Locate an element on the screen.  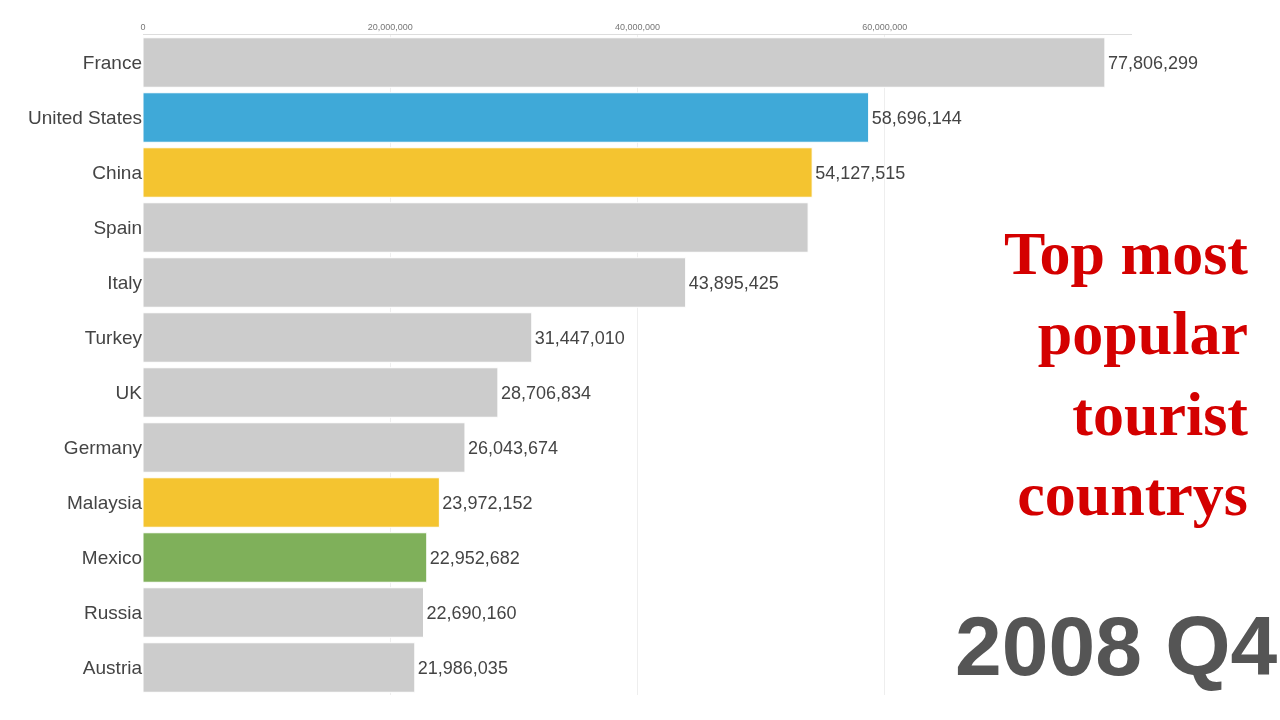
data-label: 77,806,299 is located at coordinates (1152, 62).